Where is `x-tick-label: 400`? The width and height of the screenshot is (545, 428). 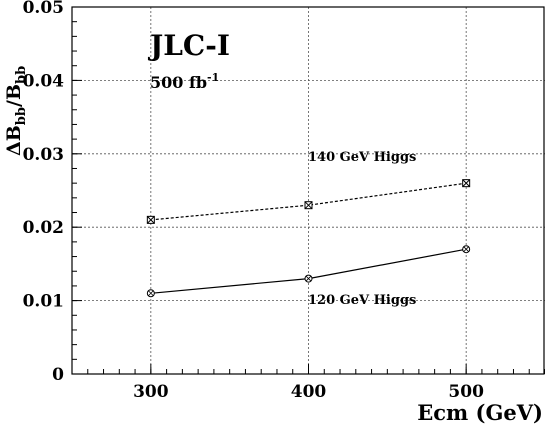
x-tick-label: 400 is located at coordinates (309, 392).